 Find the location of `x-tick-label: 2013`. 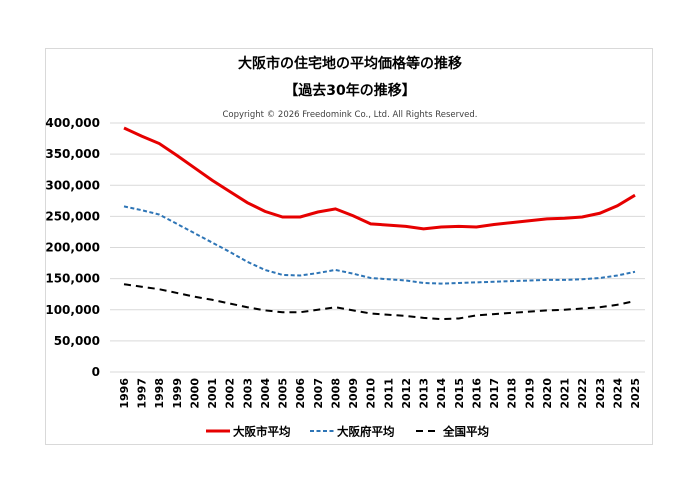

x-tick-label: 2013 is located at coordinates (424, 393).